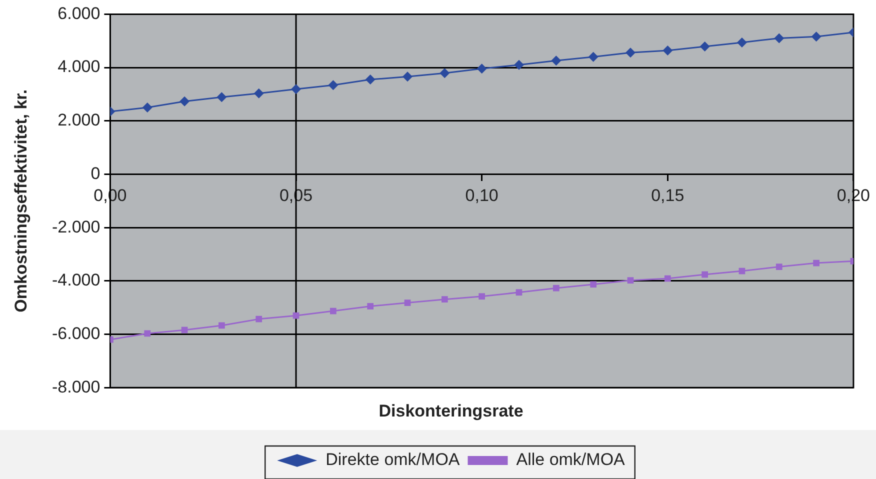  What do you see at coordinates (451, 410) in the screenshot?
I see `x-axis-title: Diskonteringsrate` at bounding box center [451, 410].